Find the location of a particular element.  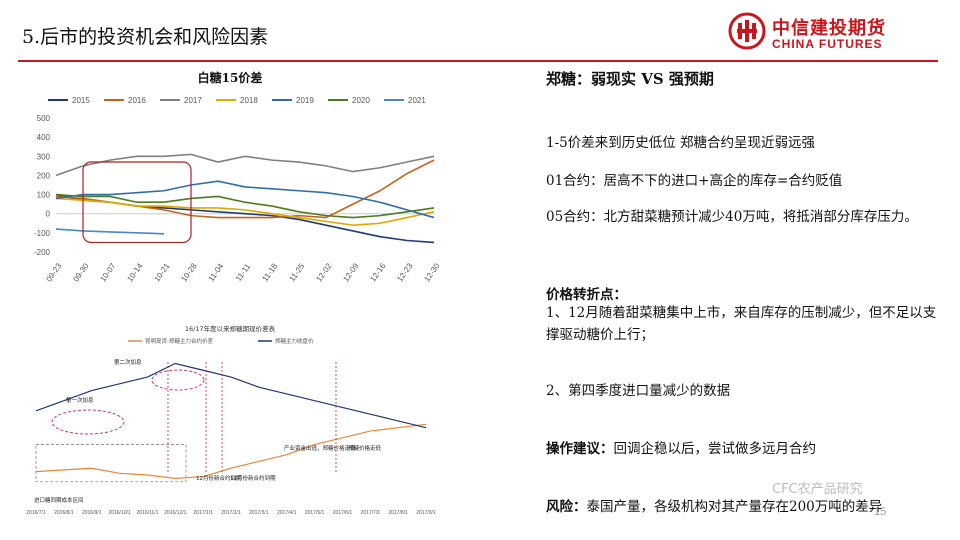

annotation-text: 第二次加息 is located at coordinates (128, 362).